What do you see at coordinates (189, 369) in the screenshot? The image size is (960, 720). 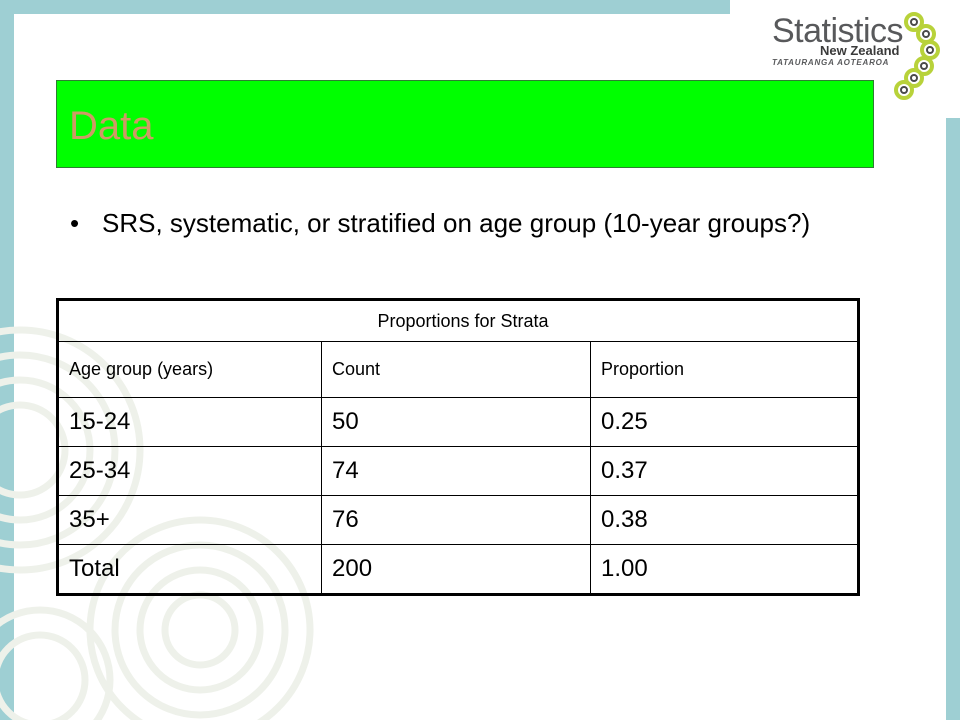 I see `header-age-group: Age group (years)` at bounding box center [189, 369].